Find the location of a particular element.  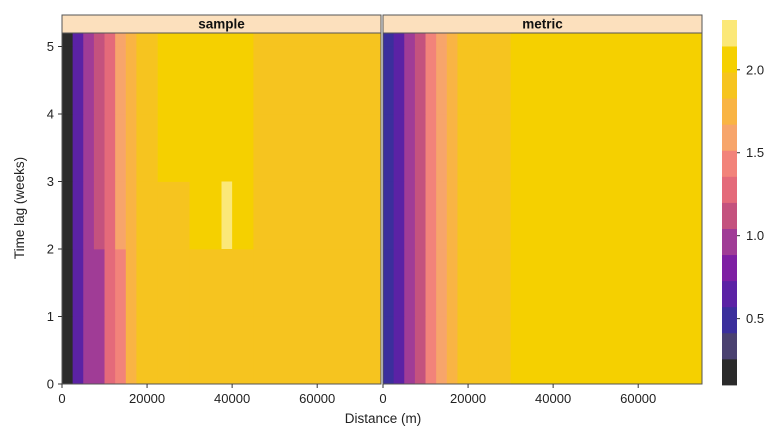

colorbar-tick-label: 2.0 is located at coordinates (755, 69).